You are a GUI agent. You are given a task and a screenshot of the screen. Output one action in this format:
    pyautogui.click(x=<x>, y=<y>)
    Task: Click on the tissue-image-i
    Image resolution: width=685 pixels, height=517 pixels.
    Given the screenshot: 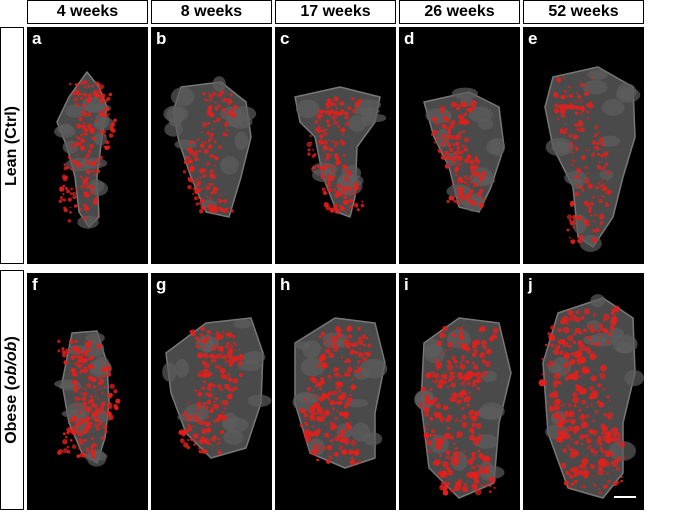 What is the action you would take?
    pyautogui.click(x=463, y=408)
    